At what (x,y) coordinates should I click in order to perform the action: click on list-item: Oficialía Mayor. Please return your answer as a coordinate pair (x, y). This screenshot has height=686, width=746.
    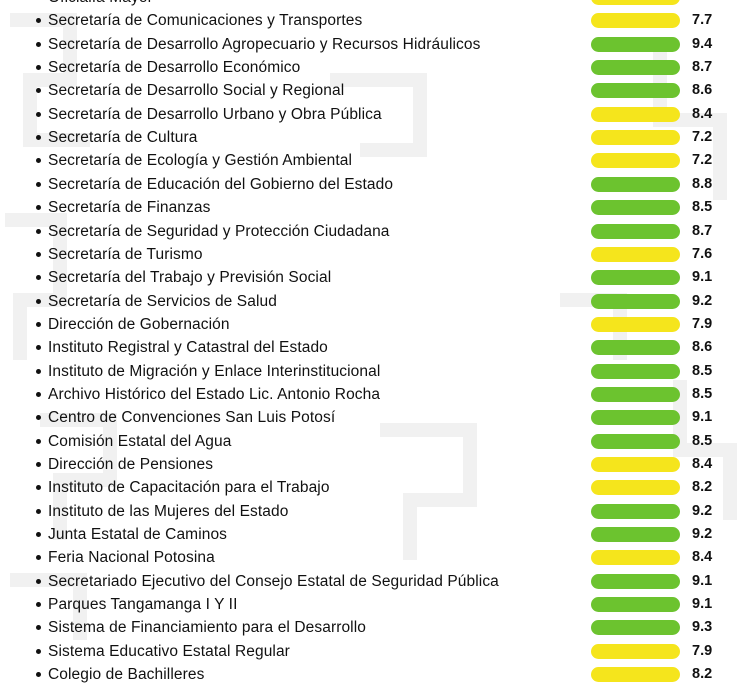
    Looking at the image, I should click on (373, 4).